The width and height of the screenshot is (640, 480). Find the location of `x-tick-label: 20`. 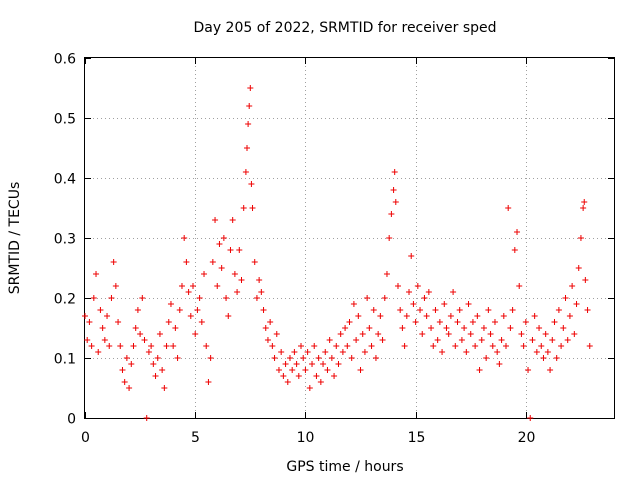

x-tick-label: 20 is located at coordinates (527, 438).